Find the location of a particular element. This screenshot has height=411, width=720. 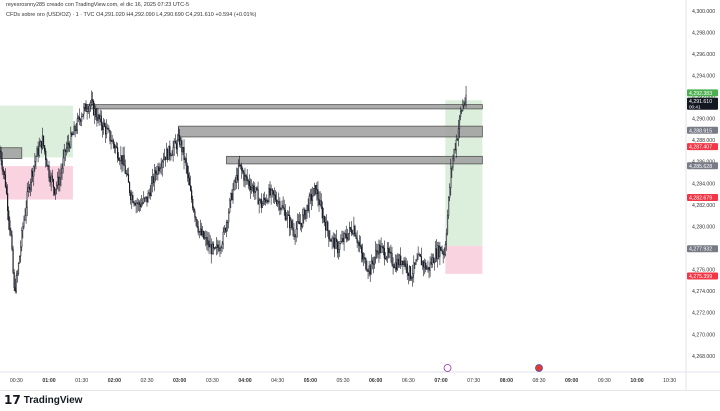

price-axis-label-text: 4,287.407 is located at coordinates (700, 148).